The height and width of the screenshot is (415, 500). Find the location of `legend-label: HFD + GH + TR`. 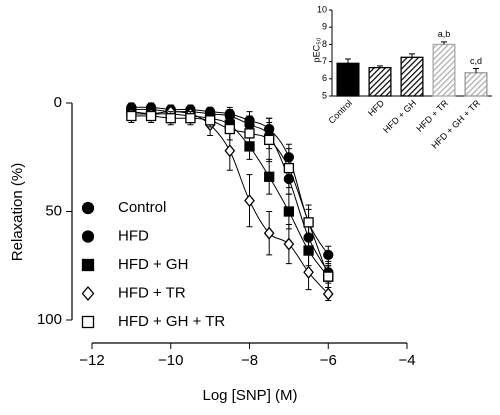

legend-label: HFD + GH + TR is located at coordinates (171, 321).